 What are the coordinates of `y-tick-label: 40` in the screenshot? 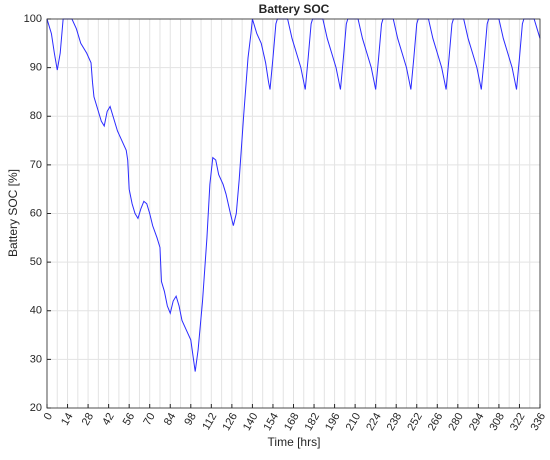 It's located at (36, 311).